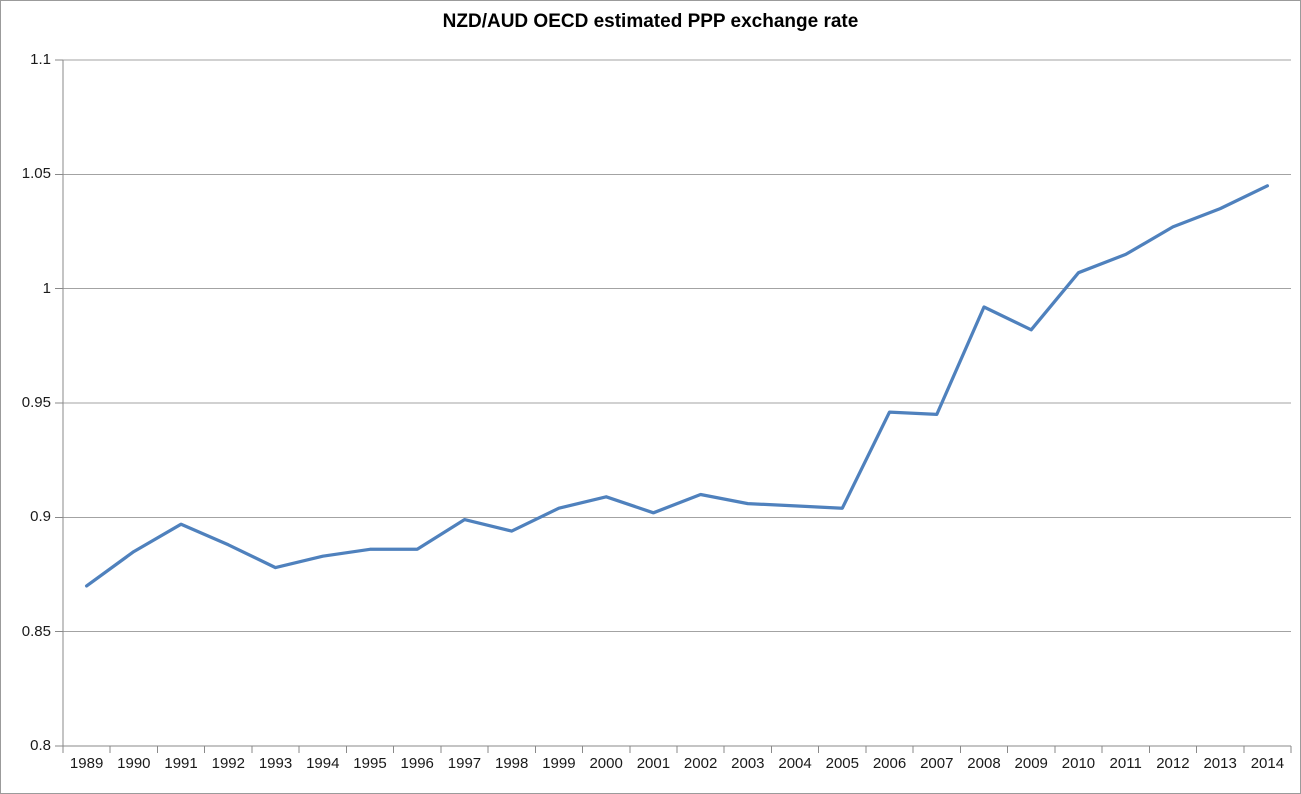  Describe the element at coordinates (181, 763) in the screenshot. I see `x-tick-label: 1991` at that location.